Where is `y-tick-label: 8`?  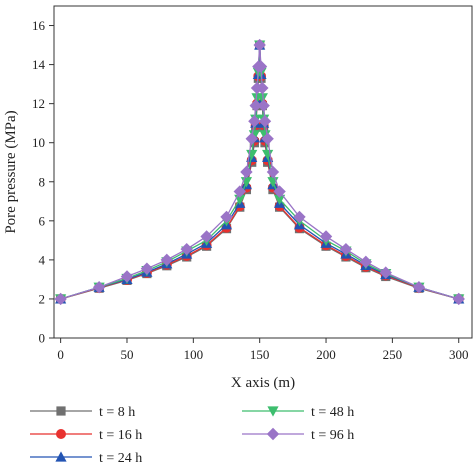
y-tick-label: 8 is located at coordinates (42, 181).